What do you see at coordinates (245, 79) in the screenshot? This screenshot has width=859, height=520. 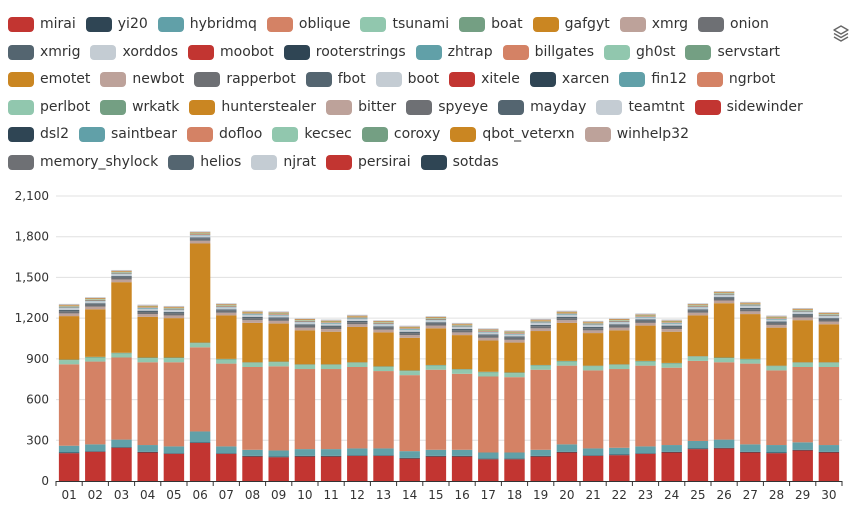 I see `legend-item-rapperbot: rapperbot` at bounding box center [245, 79].